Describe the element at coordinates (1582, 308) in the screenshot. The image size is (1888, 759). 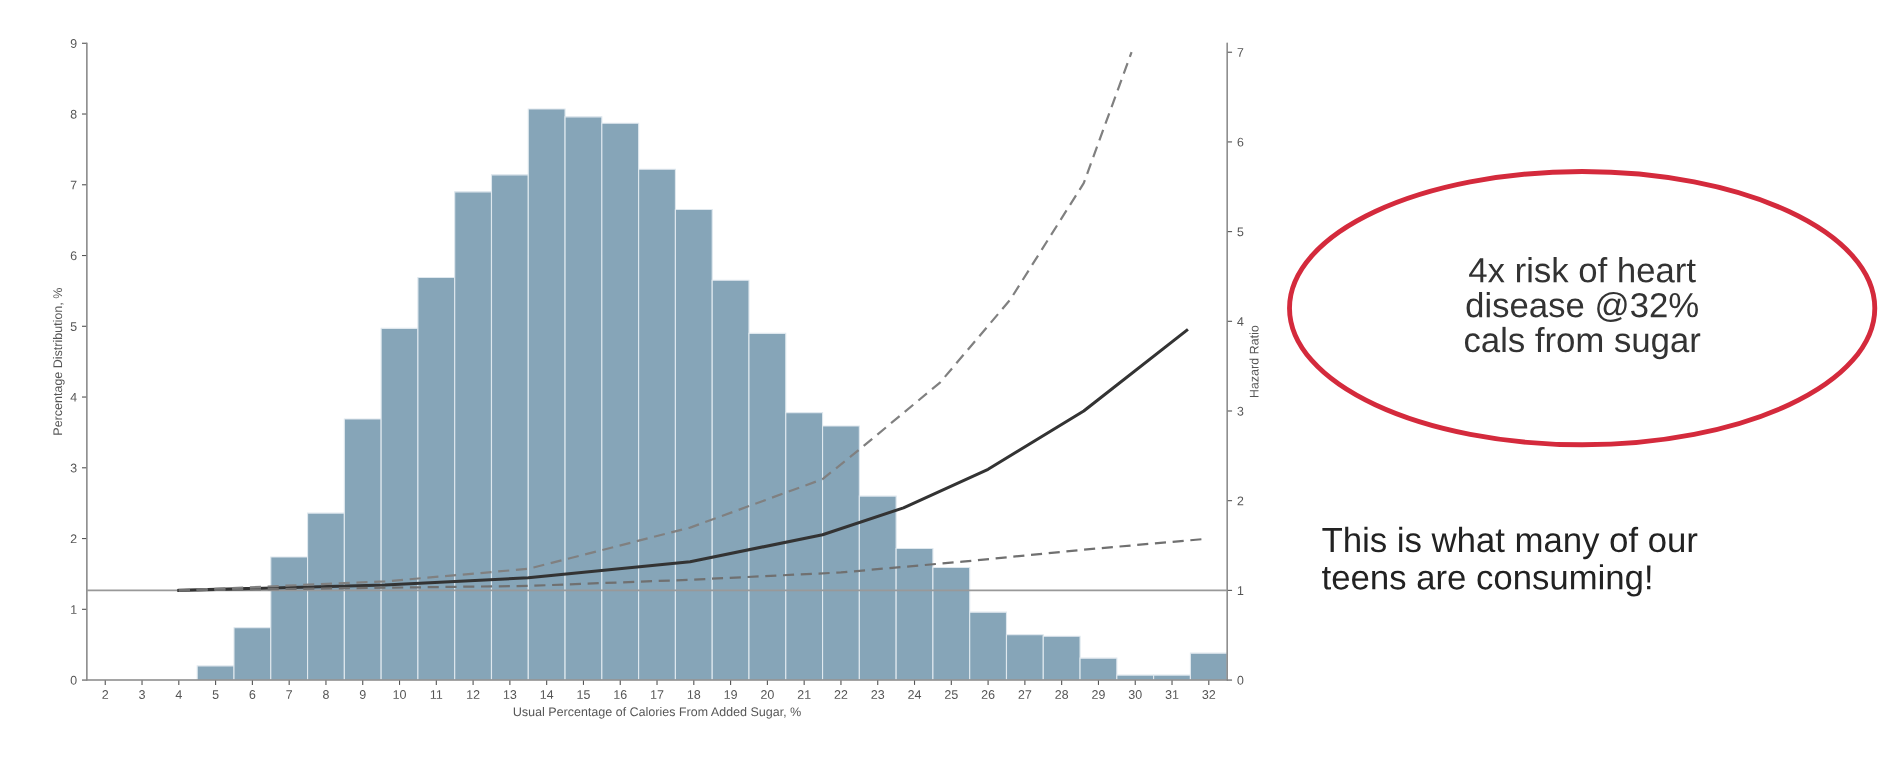
I see `text: 4x risk of heart disease @32% cals from sugar` at that location.